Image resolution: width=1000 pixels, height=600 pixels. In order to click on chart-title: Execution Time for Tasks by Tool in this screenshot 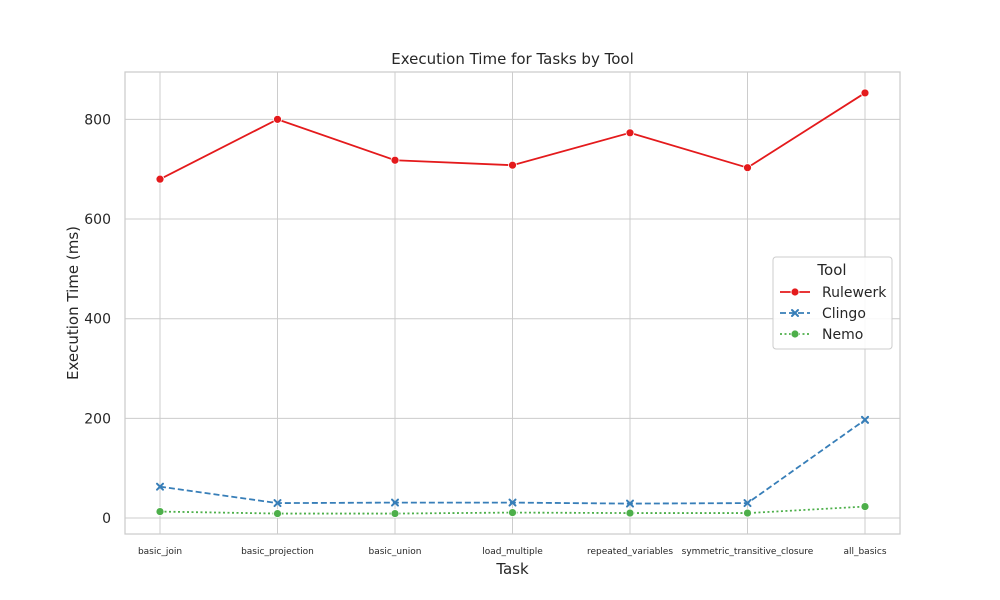, I will do `click(512, 59)`.